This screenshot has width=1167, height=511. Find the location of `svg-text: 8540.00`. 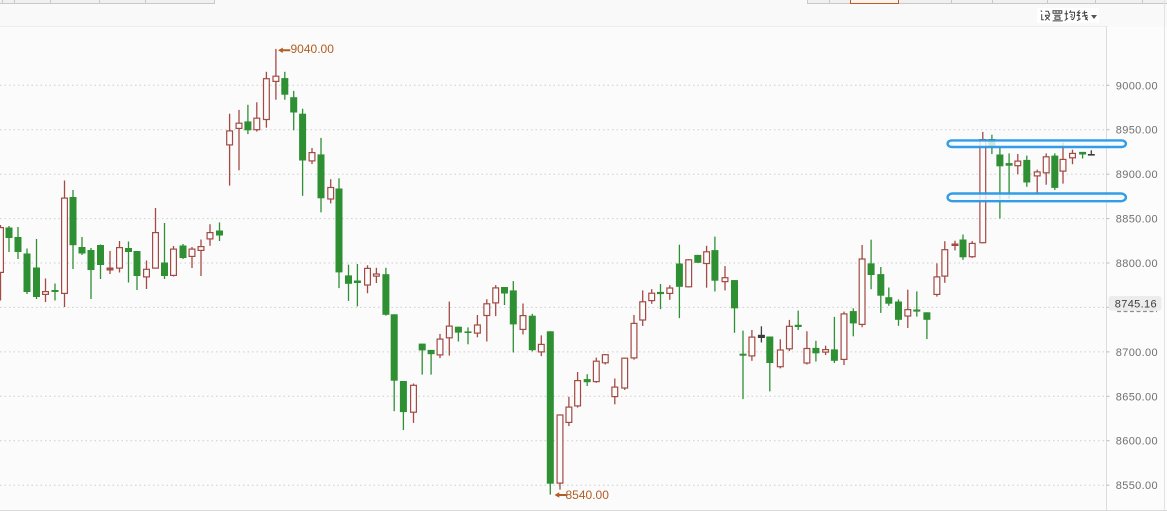

svg-text: 8540.00 is located at coordinates (588, 495).